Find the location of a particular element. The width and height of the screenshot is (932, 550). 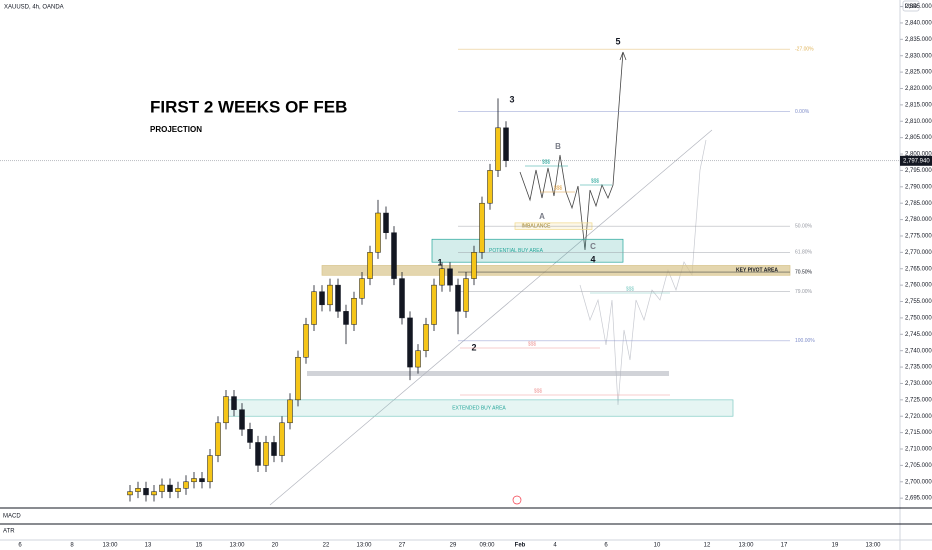

y-tick-label: 2,840.000 is located at coordinates (918, 24).